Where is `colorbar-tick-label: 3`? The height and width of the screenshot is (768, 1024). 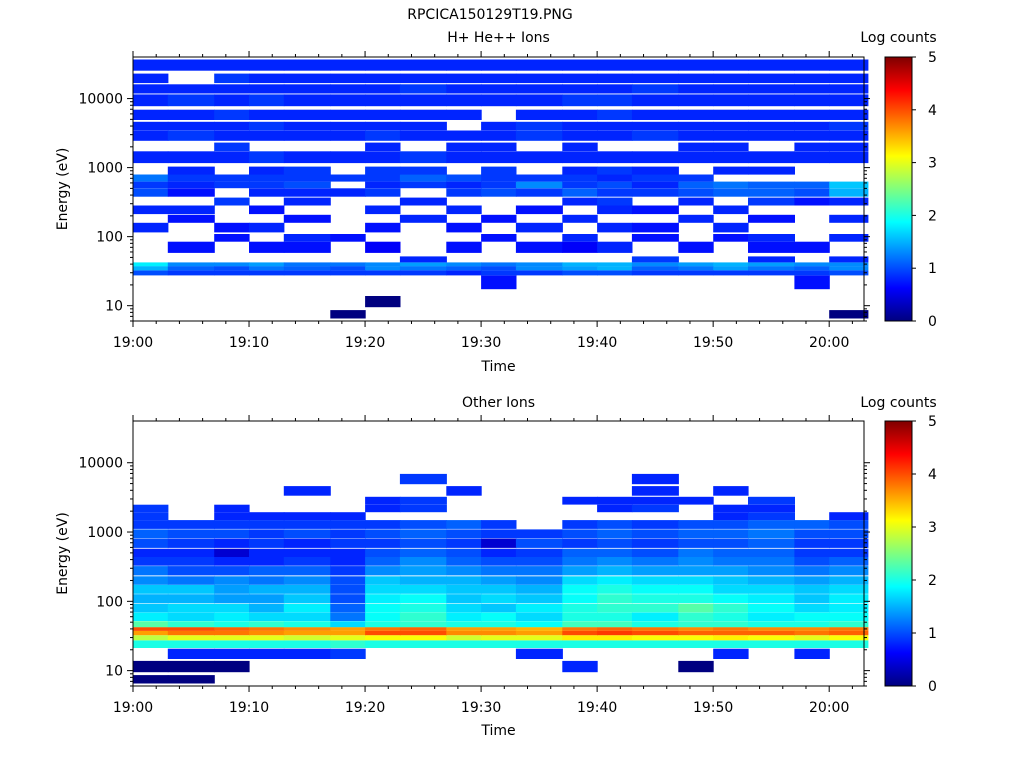
colorbar-tick-label: 3 is located at coordinates (932, 528).